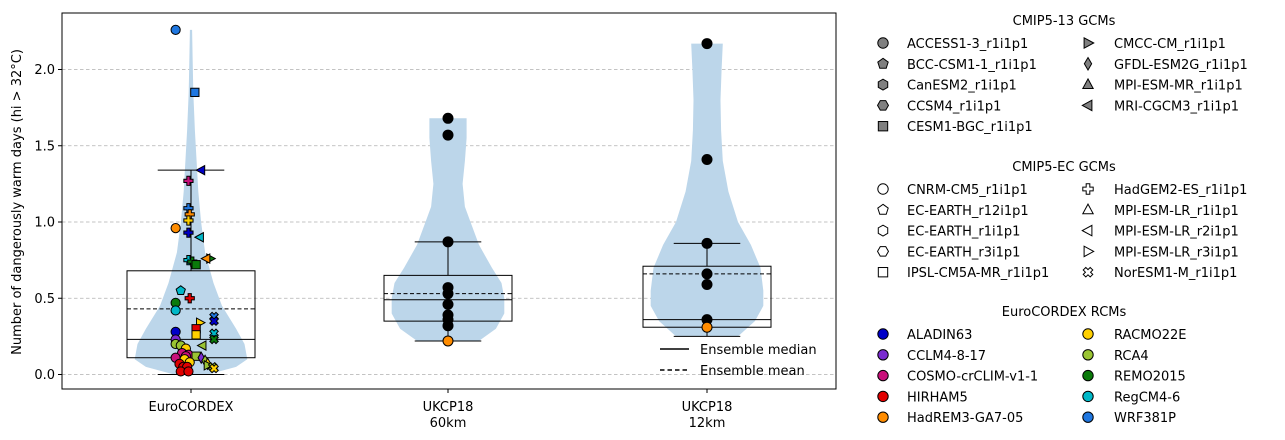 This screenshot has width=1285, height=440. Describe the element at coordinates (44, 223) in the screenshot. I see `y-tick-label: 1.0` at that location.